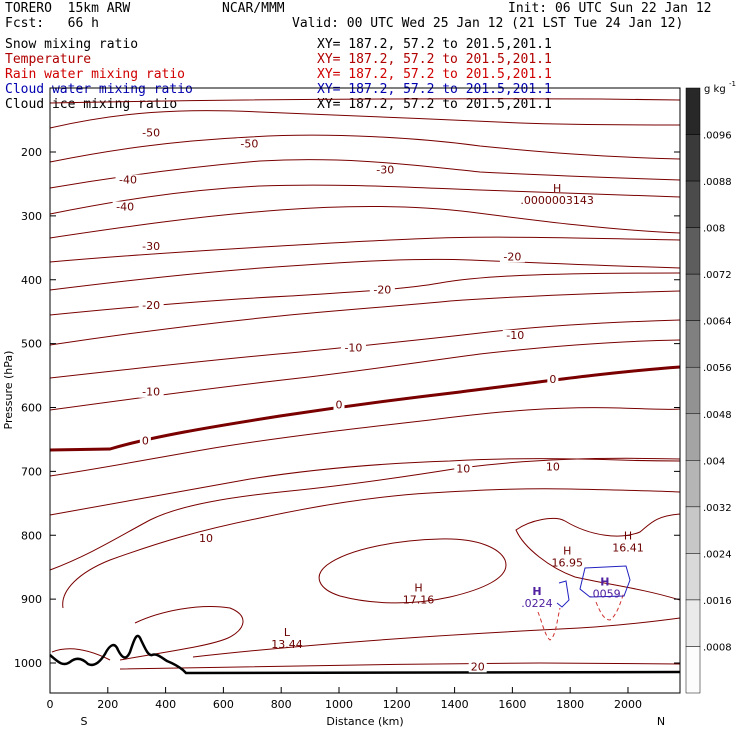 This screenshot has height=740, width=740. I want to click on x-tick-label: 1000, so click(339, 704).